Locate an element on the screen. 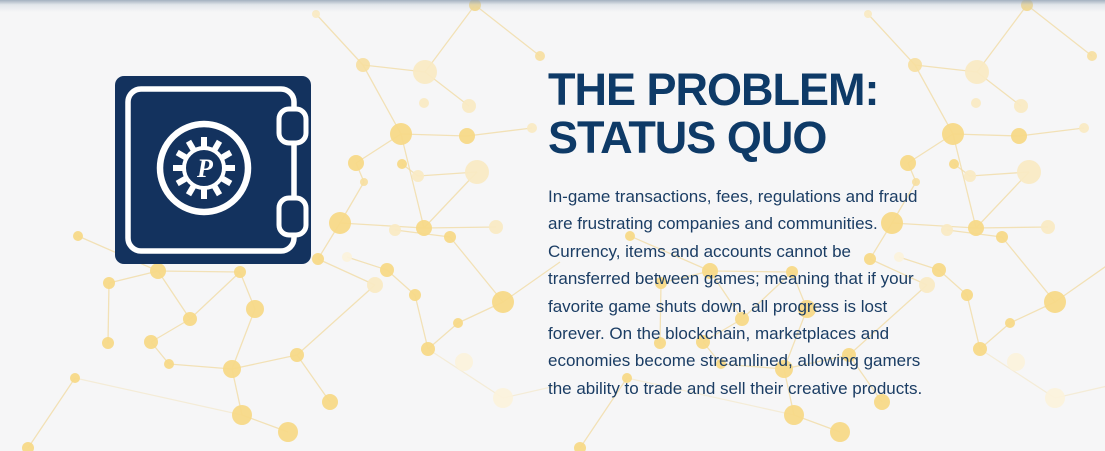 This screenshot has height=451, width=1105. section-title: THE PROBLEM: STATUS QUO is located at coordinates (813, 114).